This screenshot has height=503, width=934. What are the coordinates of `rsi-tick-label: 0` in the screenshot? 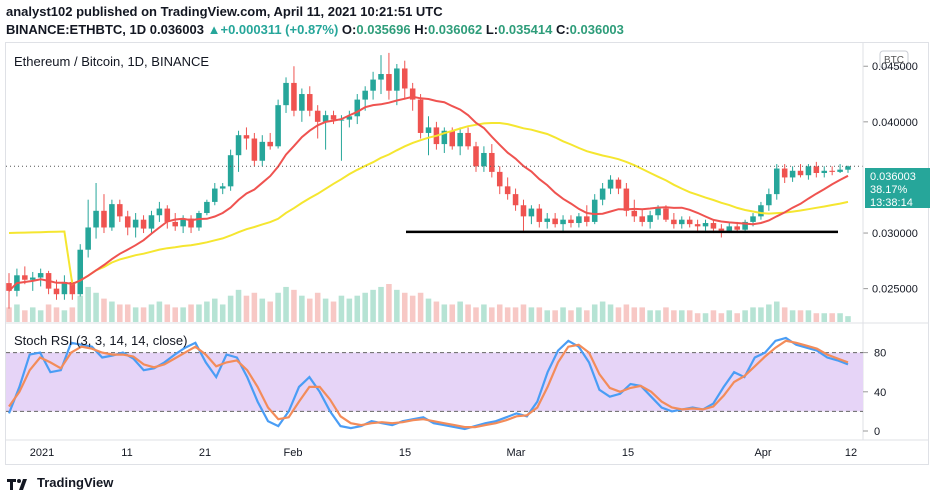 It's located at (877, 432).